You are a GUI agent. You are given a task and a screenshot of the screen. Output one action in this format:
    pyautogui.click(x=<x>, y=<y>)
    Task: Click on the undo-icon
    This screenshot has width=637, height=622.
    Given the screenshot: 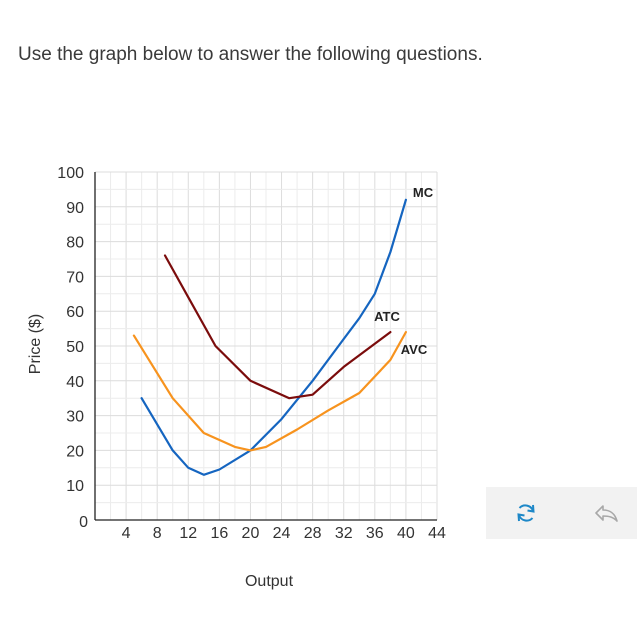 What is the action you would take?
    pyautogui.click(x=606, y=513)
    